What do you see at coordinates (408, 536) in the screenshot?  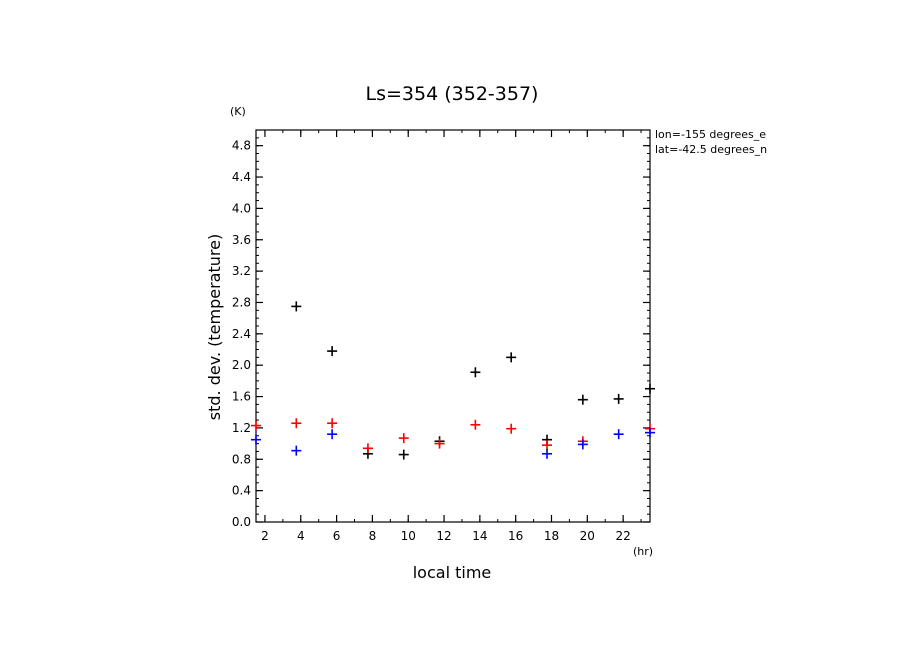 I see `x-tick-label: 10` at bounding box center [408, 536].